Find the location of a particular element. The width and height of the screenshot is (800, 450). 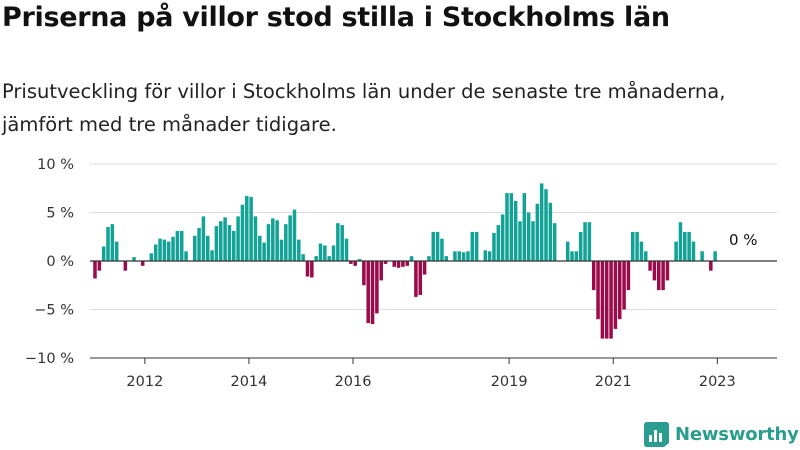

y-tick-label: 10 % is located at coordinates (55, 165).